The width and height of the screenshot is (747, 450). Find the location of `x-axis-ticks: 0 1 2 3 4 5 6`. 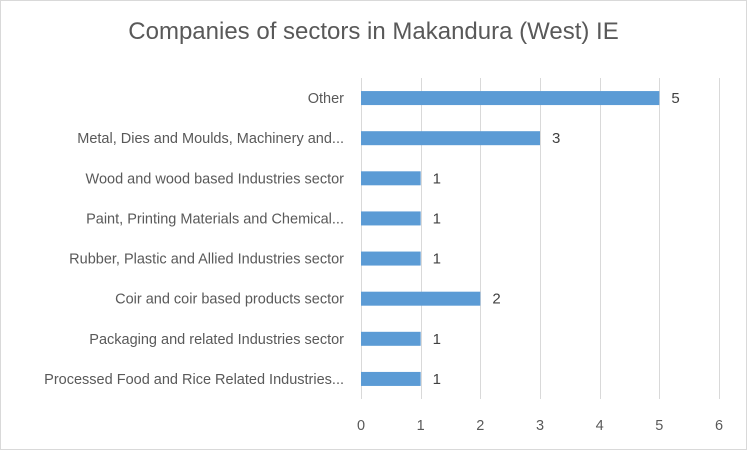

x-axis-ticks: 0 1 2 3 4 5 6 is located at coordinates (540, 426).